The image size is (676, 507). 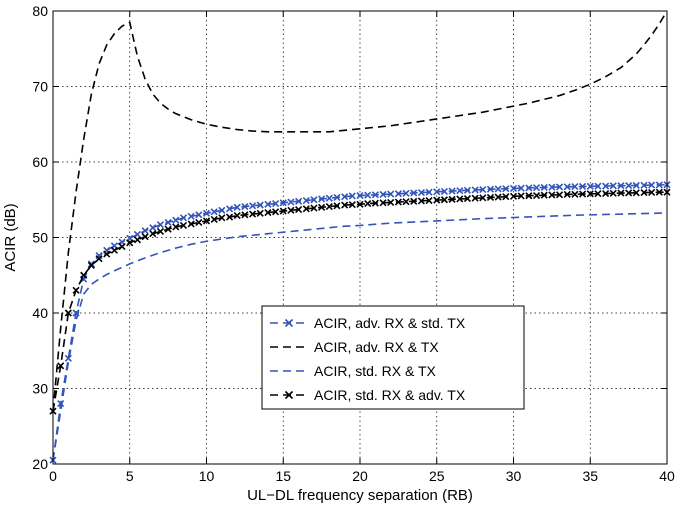 What do you see at coordinates (390, 323) in the screenshot?
I see `legend-label: ACIR, adv. RX & std. TX` at bounding box center [390, 323].